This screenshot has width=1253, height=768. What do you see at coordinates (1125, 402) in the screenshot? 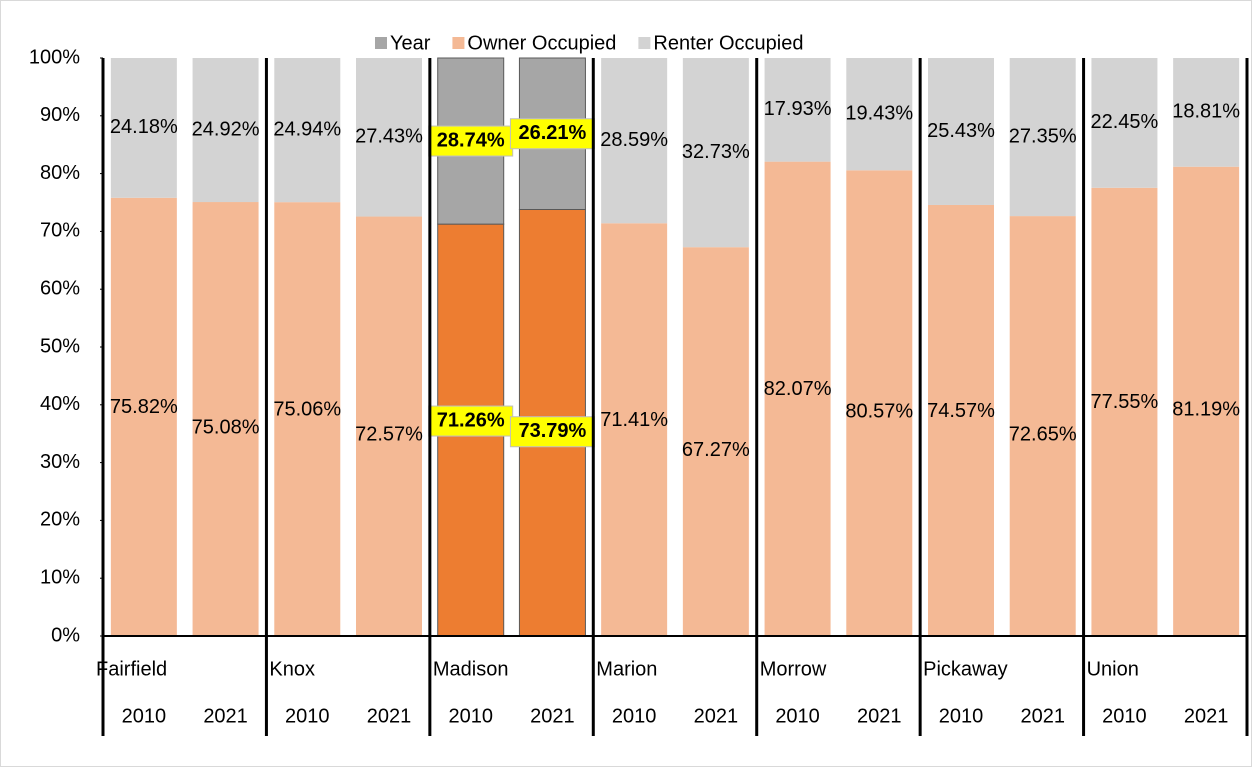
I see `data-label: 77.55%` at bounding box center [1125, 402].